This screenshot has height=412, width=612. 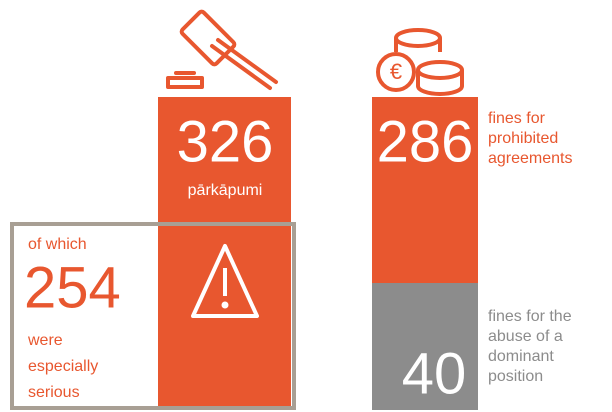 I want to click on total-violations: 326, so click(x=225, y=141).